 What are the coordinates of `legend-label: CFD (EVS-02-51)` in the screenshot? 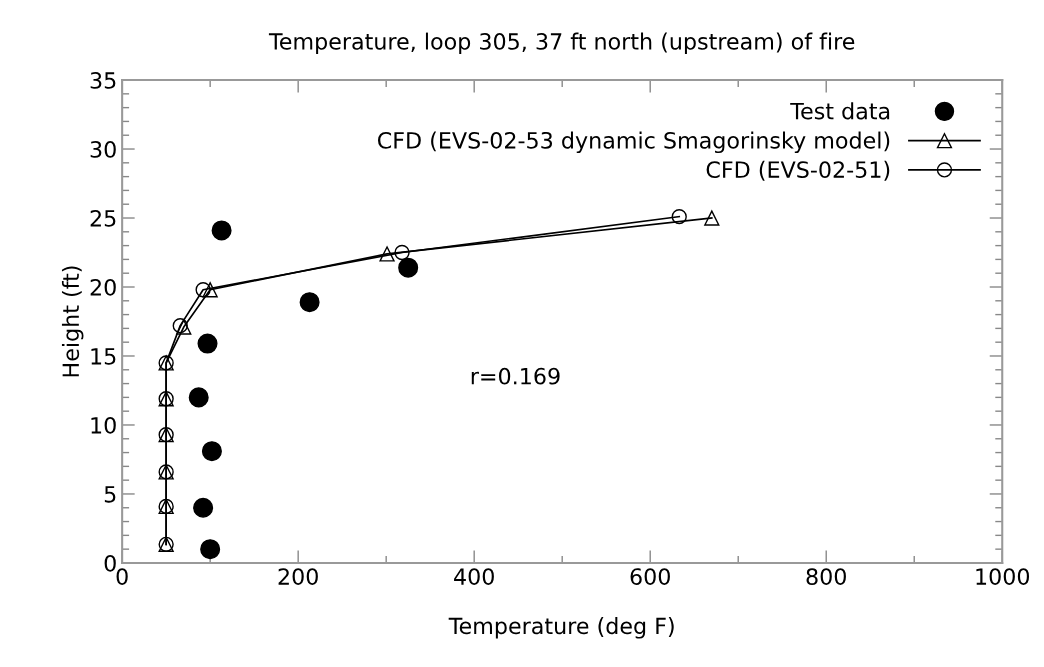 It's located at (798, 170).